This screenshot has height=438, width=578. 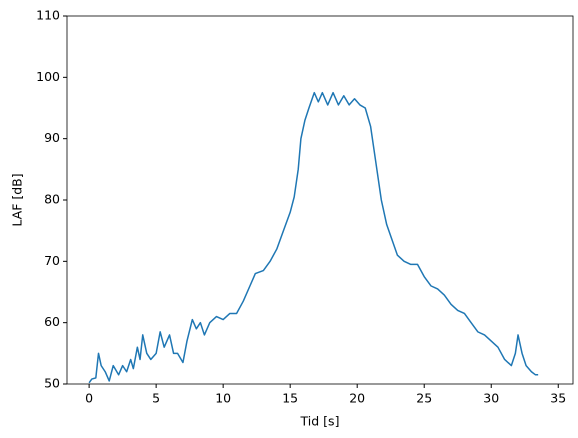 What do you see at coordinates (52, 260) in the screenshot?
I see `y-tick-label: 70` at bounding box center [52, 260].